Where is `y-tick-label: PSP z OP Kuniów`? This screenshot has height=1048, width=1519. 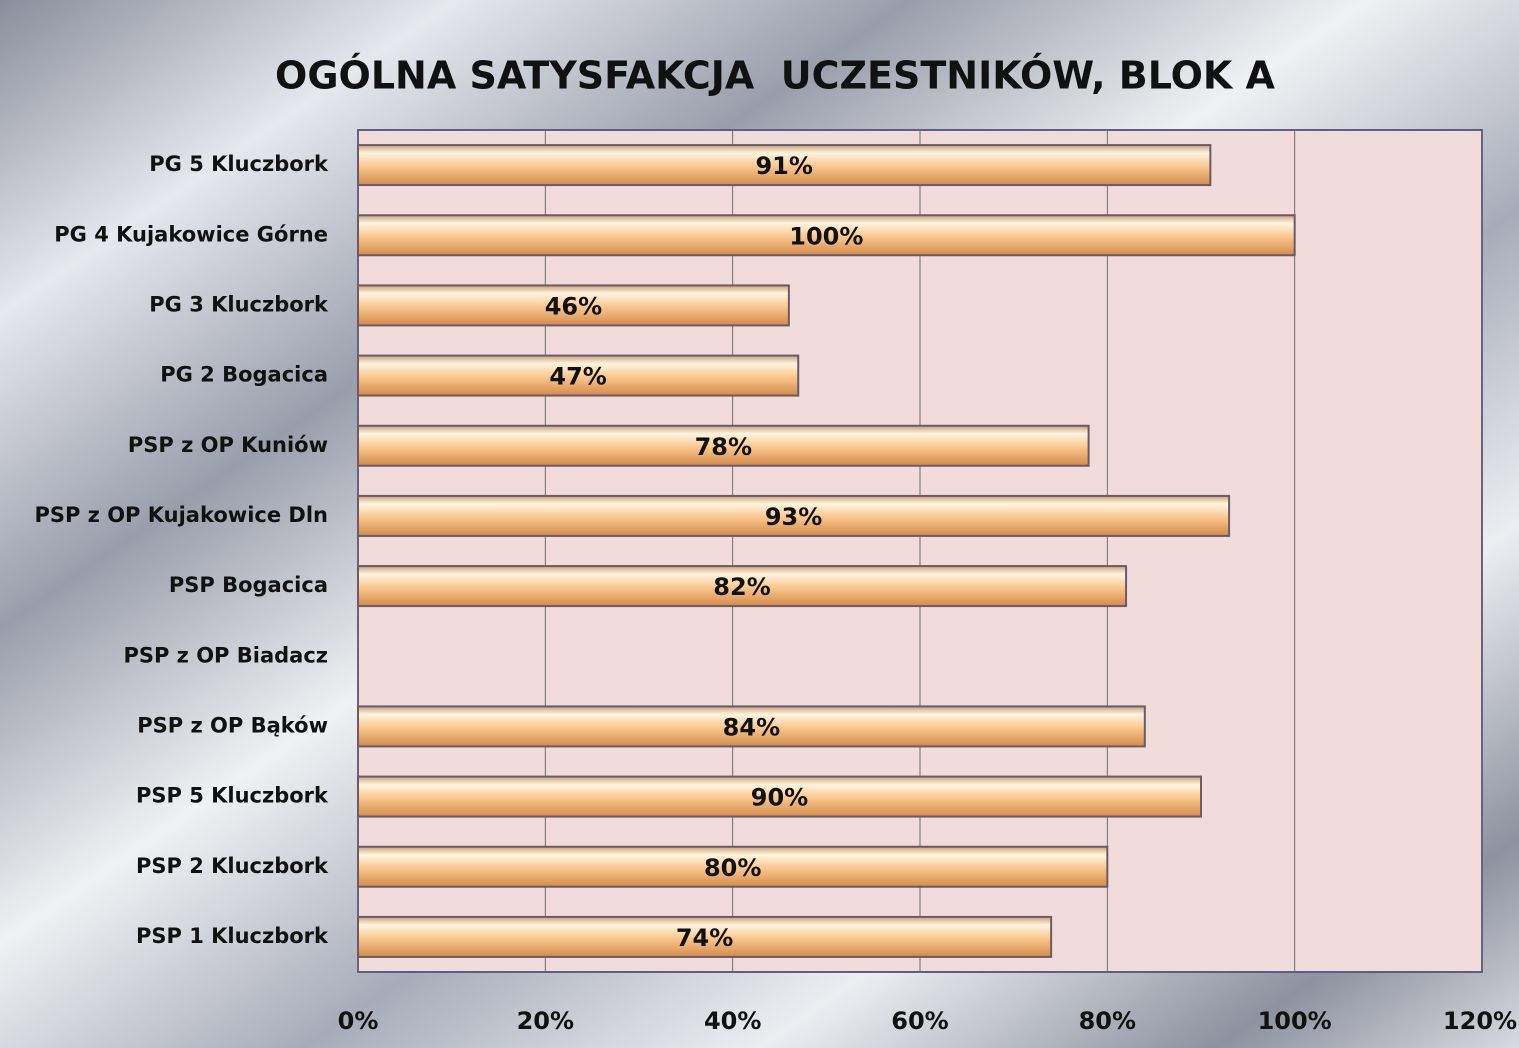
y-tick-label: PSP z OP Kuniów is located at coordinates (228, 445).